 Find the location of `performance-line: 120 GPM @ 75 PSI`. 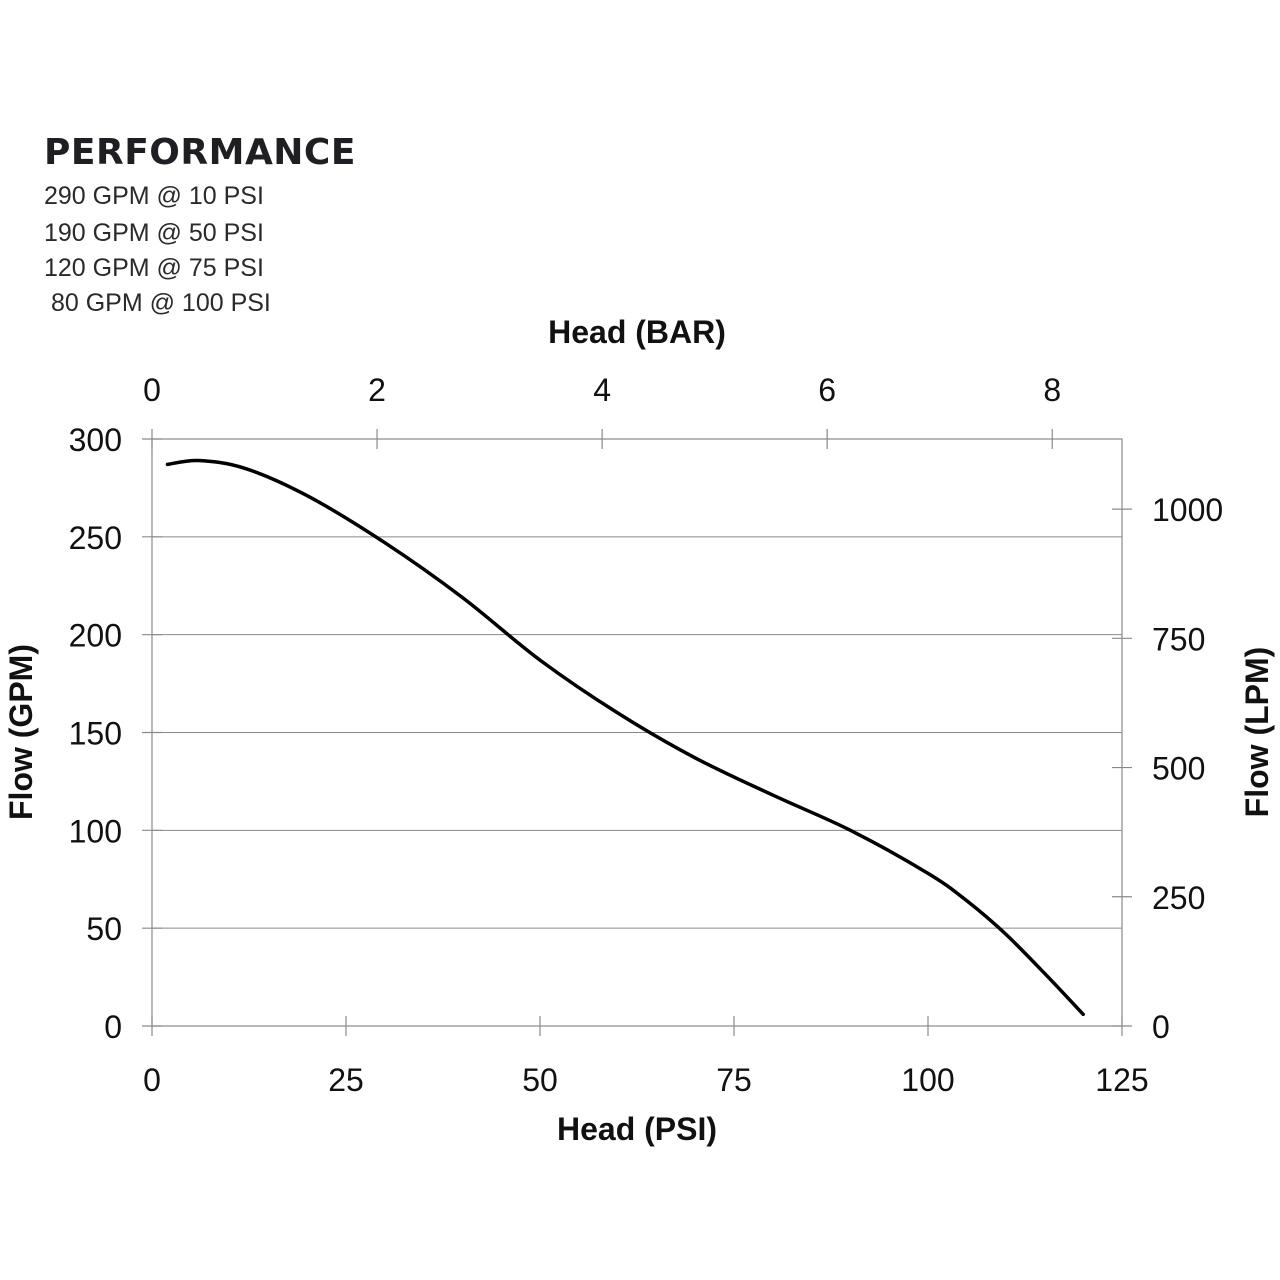

performance-line: 120 GPM @ 75 PSI is located at coordinates (154, 268).